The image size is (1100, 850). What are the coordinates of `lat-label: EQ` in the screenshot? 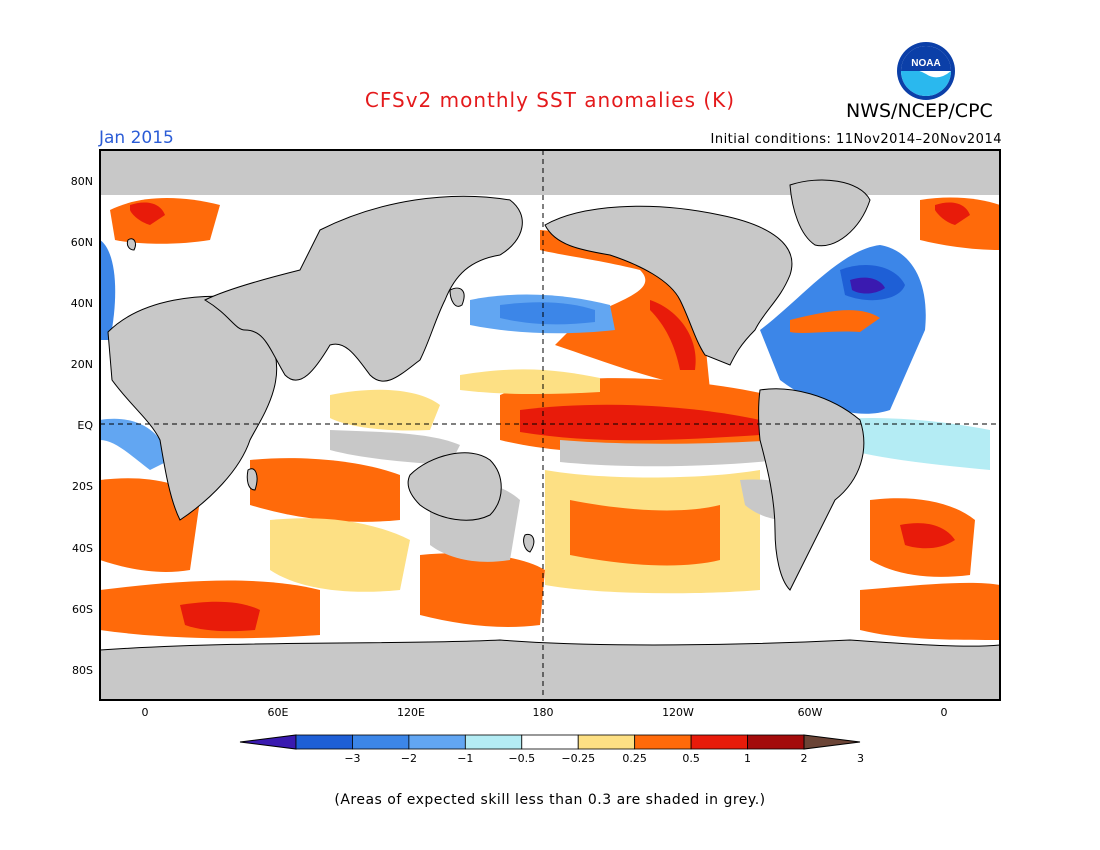 It's located at (85, 425).